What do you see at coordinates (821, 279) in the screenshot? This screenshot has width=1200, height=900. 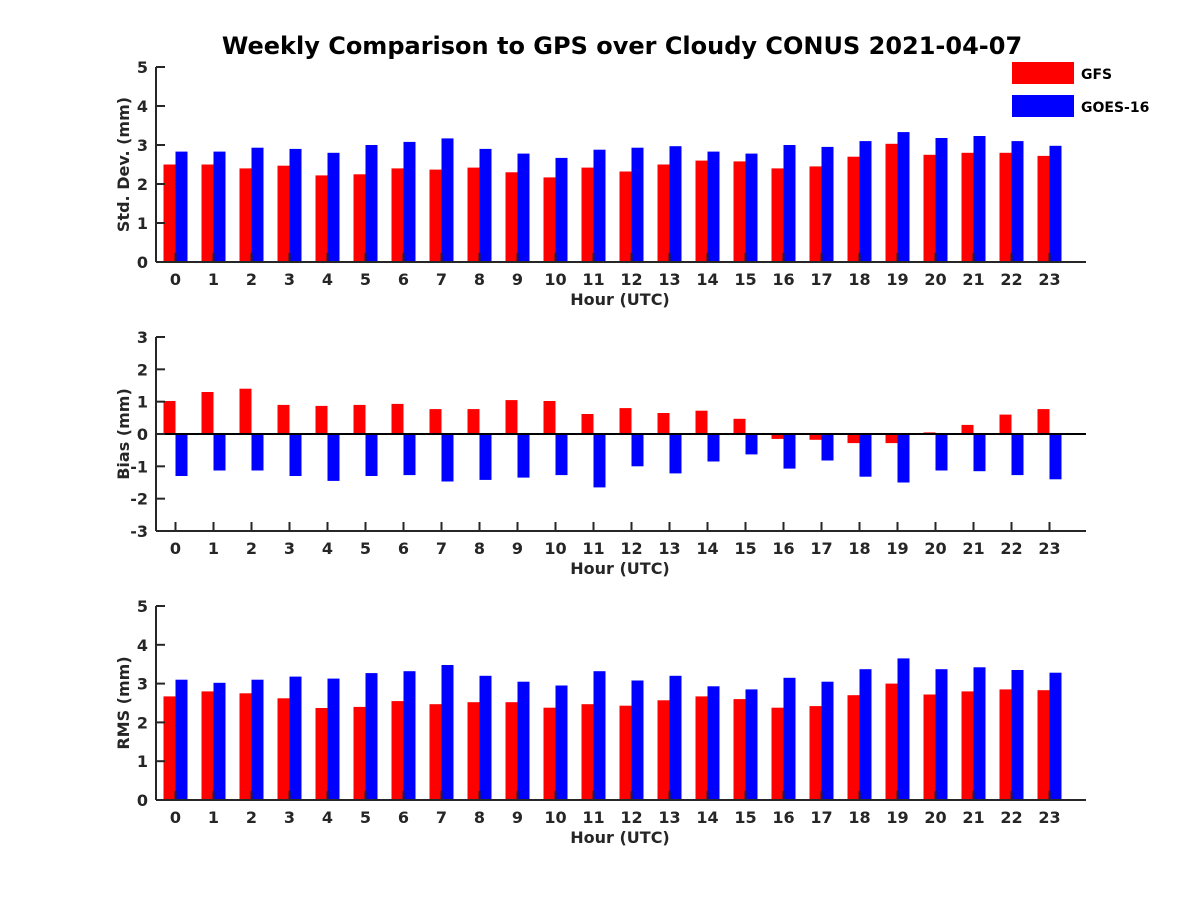 I see `std-dev-x-tick-label: 17` at bounding box center [821, 279].